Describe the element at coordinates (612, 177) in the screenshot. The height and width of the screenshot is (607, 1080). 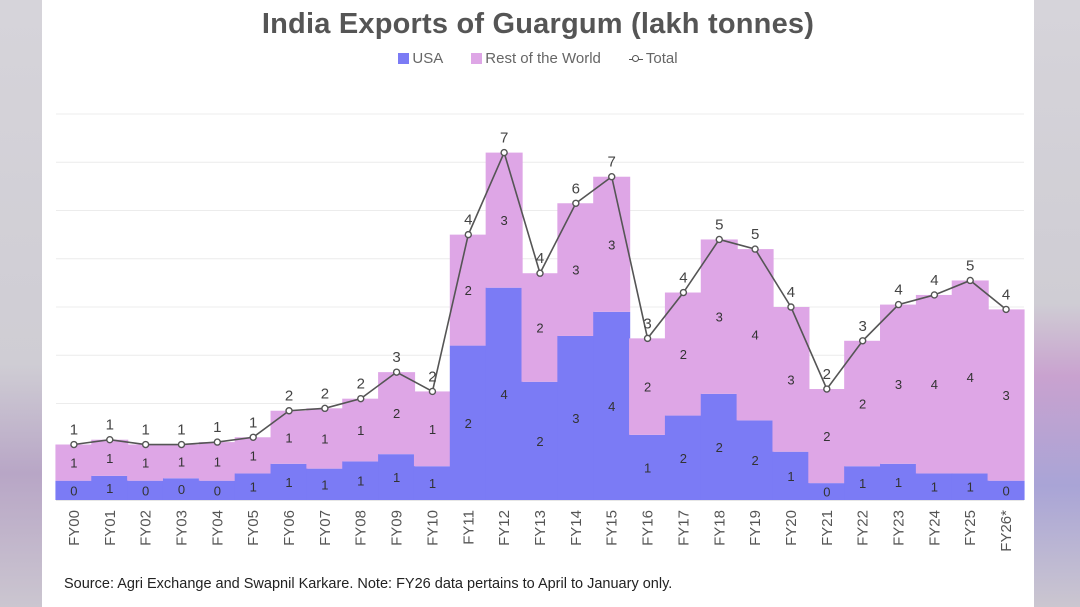
I see `total-marker-FY15` at that location.